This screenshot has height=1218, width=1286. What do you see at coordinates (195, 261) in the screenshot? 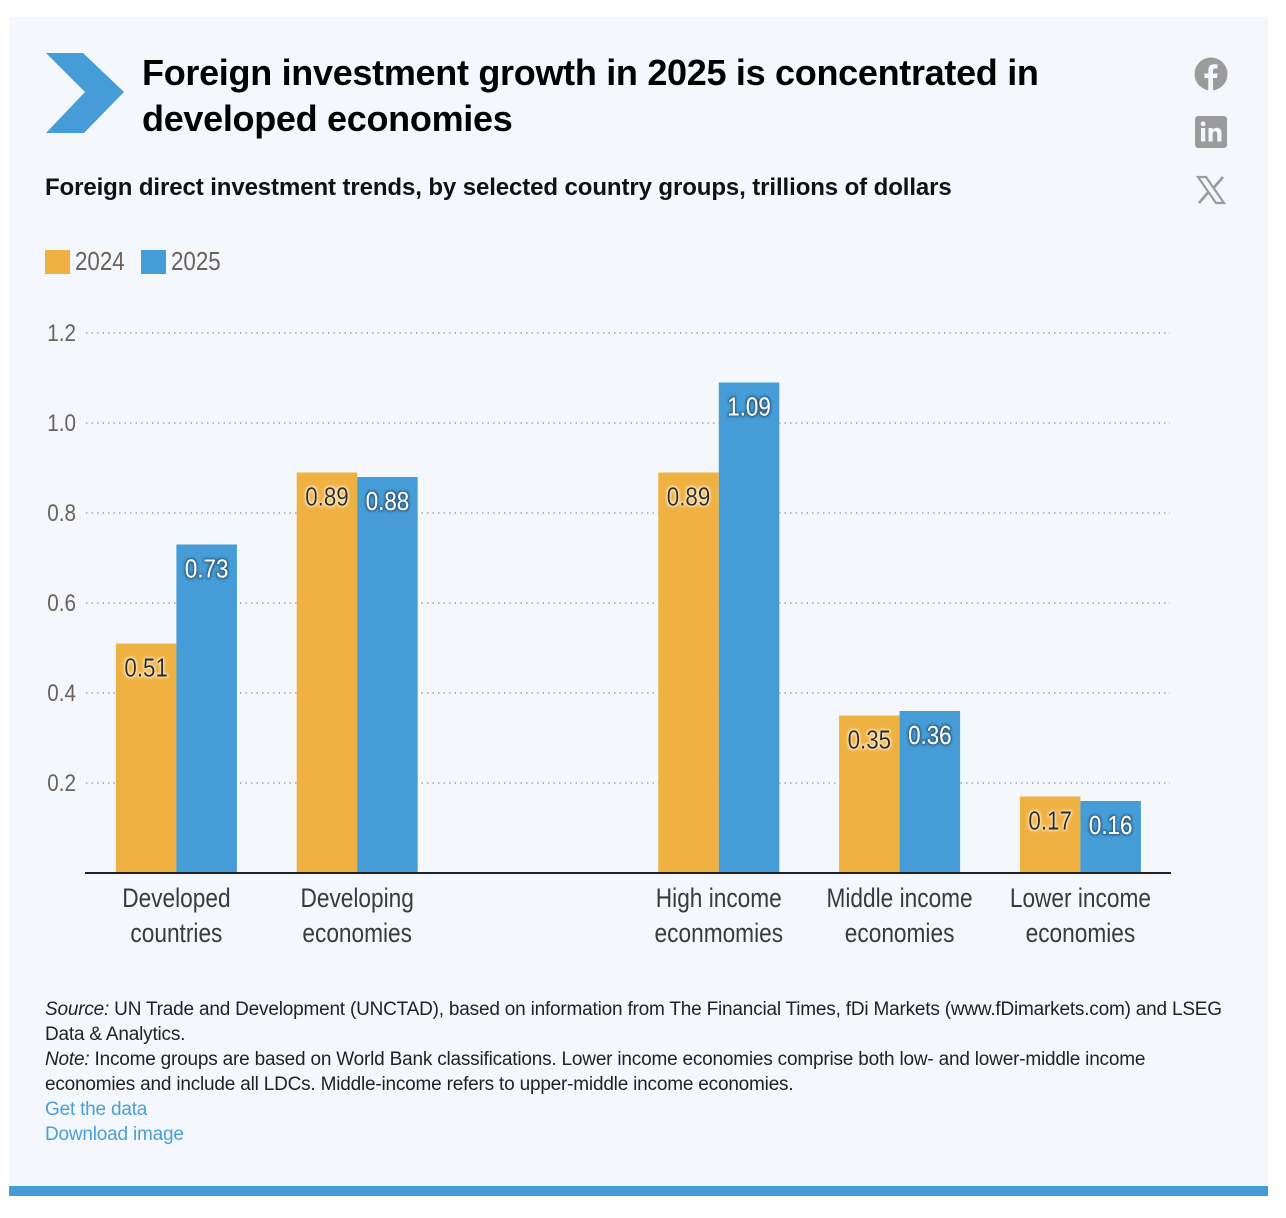
I see `legend-label-2025: 2025` at bounding box center [195, 261].